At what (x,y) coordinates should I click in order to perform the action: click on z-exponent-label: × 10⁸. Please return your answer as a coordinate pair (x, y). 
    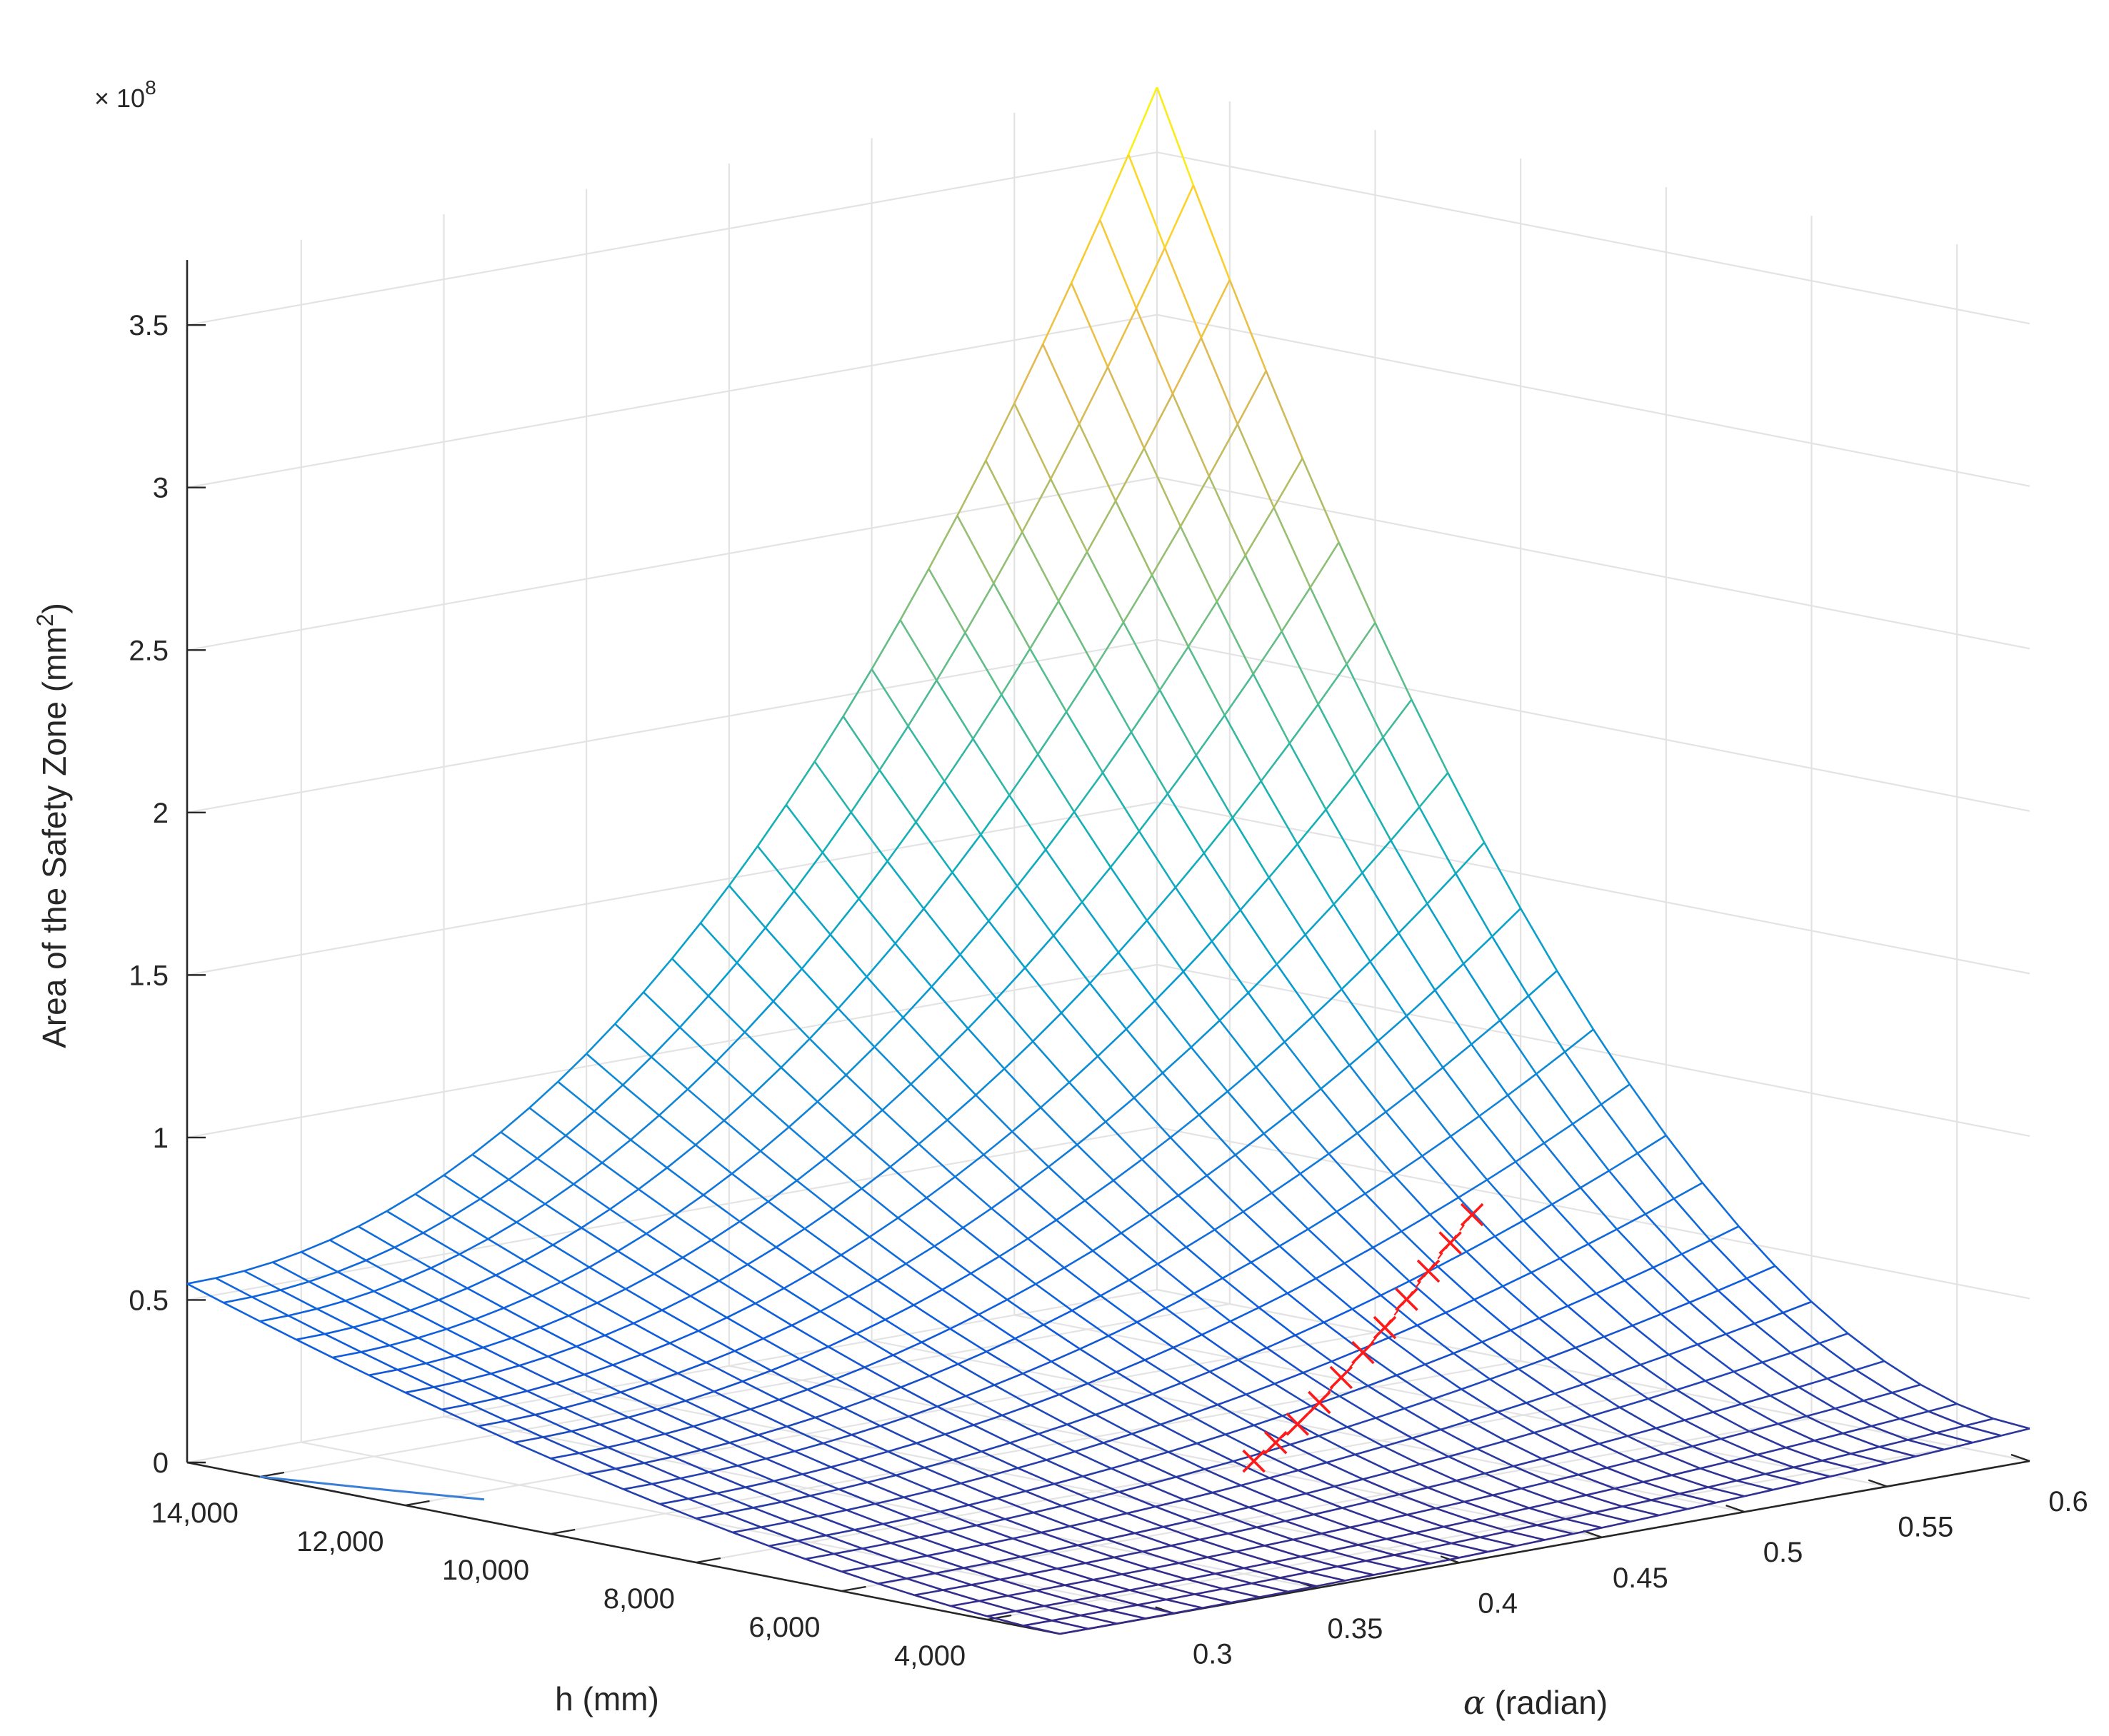
    Looking at the image, I should click on (125, 94).